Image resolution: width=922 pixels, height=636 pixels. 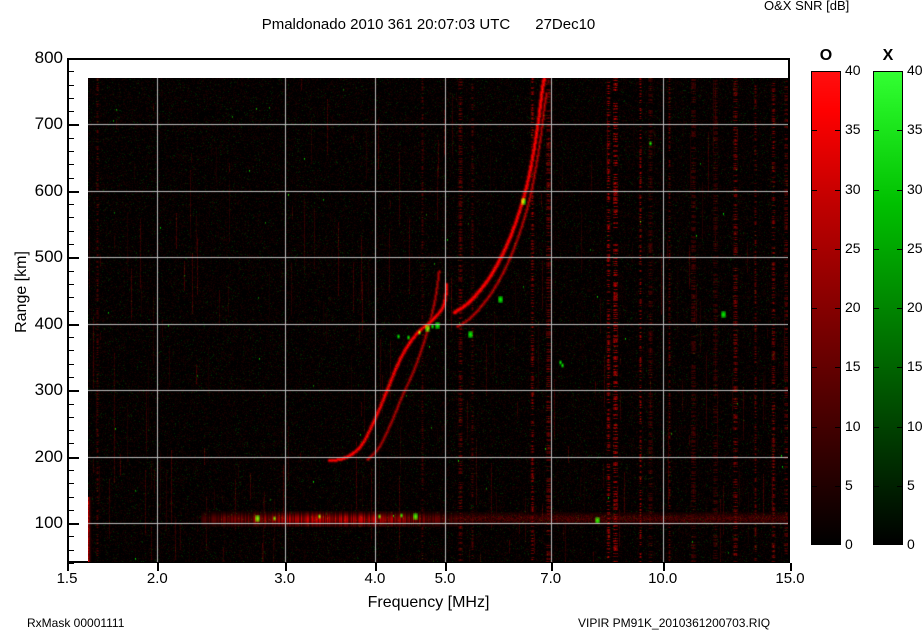 I want to click on colorbar-x-tick-label-0: 0, so click(x=911, y=544).